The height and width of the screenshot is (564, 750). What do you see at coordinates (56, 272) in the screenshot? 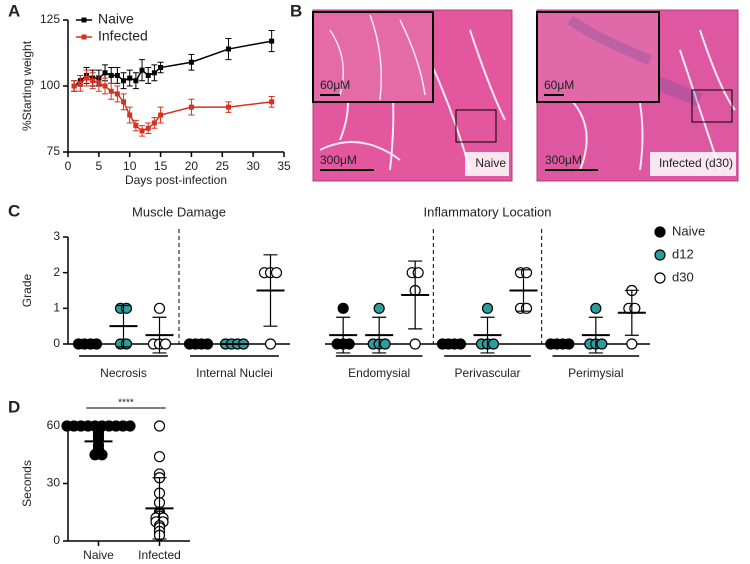
I see `y-tick-label: 2` at bounding box center [56, 272].